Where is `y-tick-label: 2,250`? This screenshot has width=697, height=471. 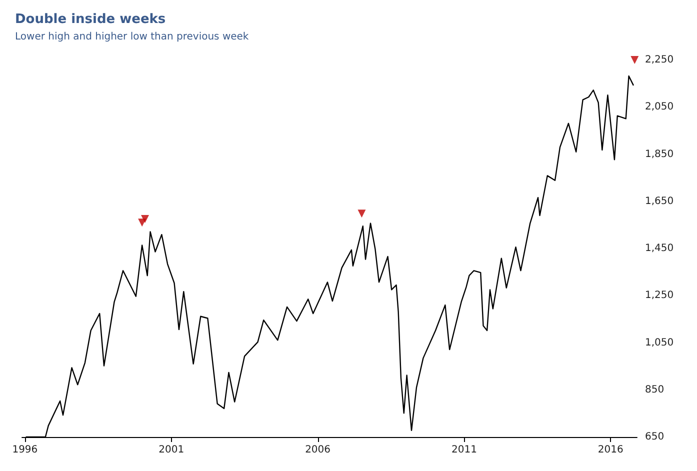
y-tick-label: 2,250 is located at coordinates (659, 60).